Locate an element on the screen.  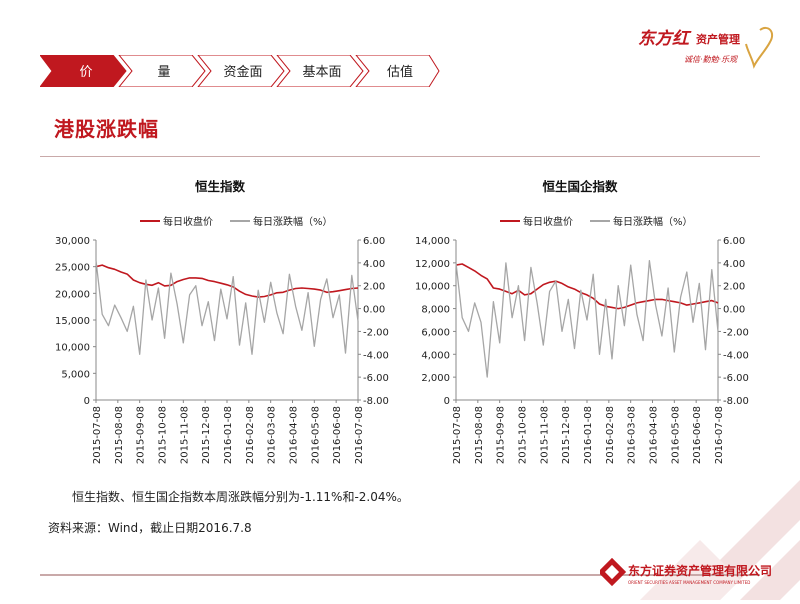
hscei-right-tick-label: -2.00 is located at coordinates (736, 332).